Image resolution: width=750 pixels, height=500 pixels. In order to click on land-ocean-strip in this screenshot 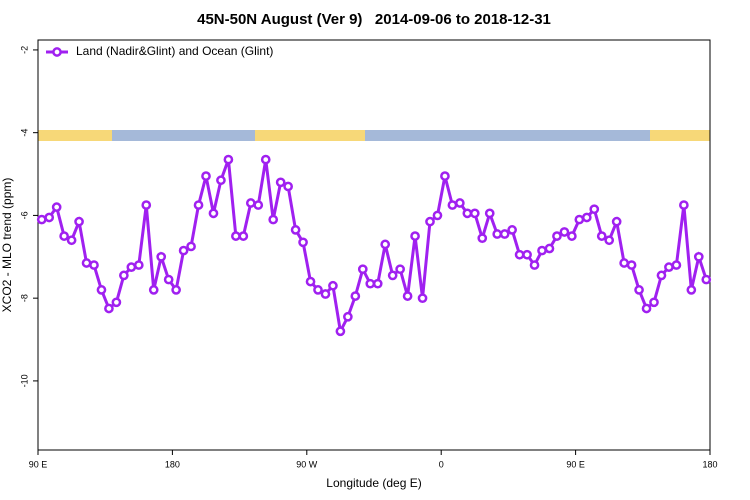, I will do `click(374, 135)`.